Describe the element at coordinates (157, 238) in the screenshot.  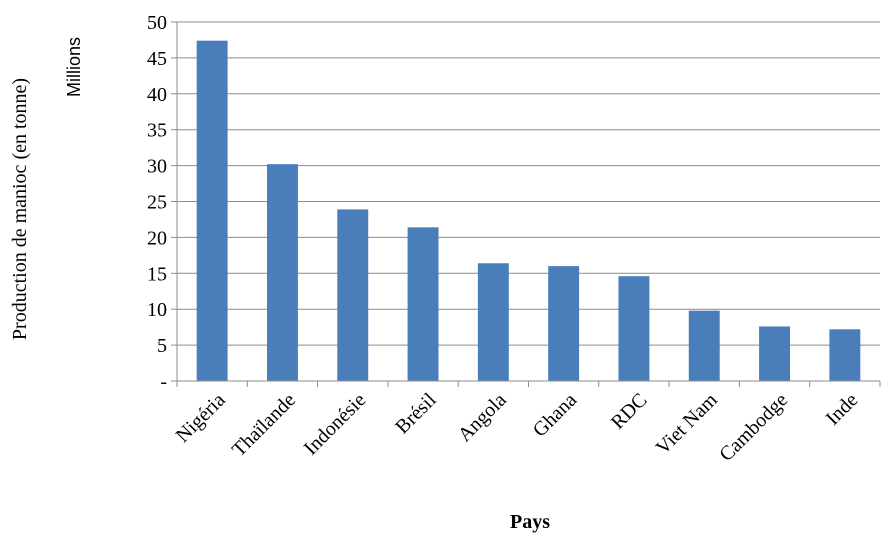
I see `y-tick-label: 20` at that location.